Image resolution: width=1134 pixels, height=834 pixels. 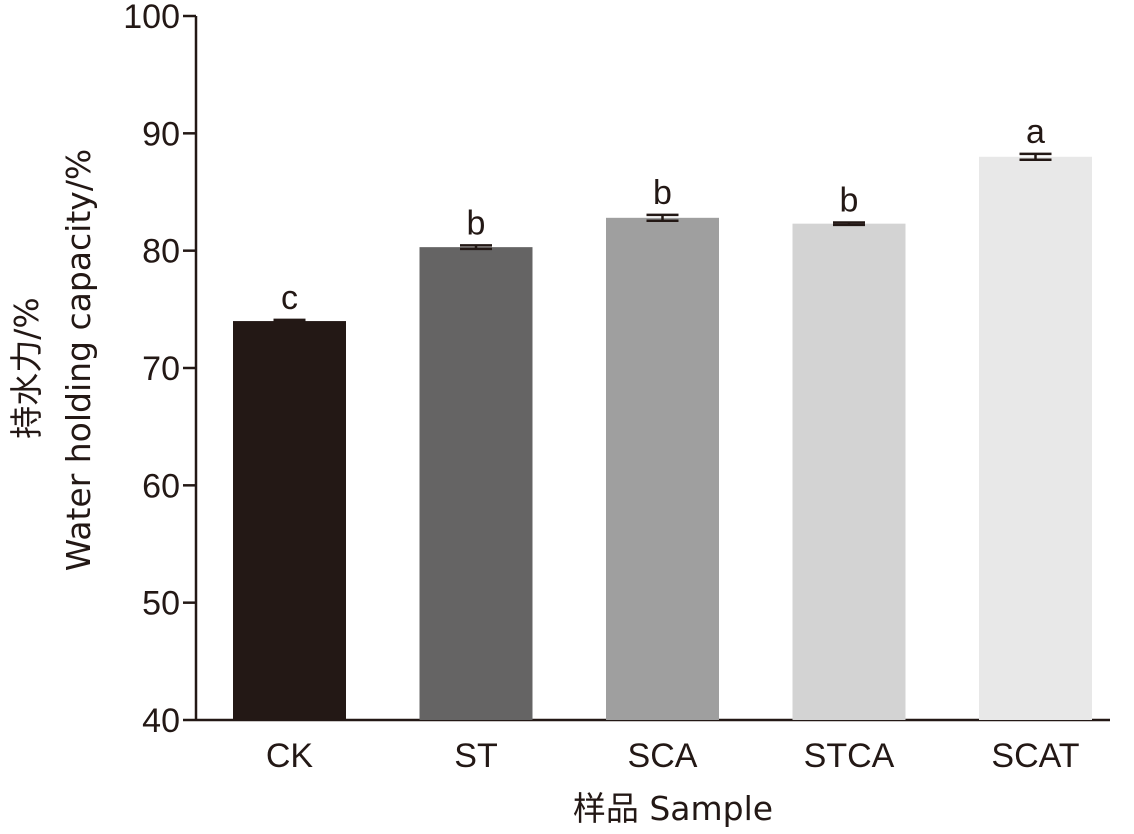 What do you see at coordinates (161, 604) in the screenshot?
I see `y-tick-label: 50` at bounding box center [161, 604].